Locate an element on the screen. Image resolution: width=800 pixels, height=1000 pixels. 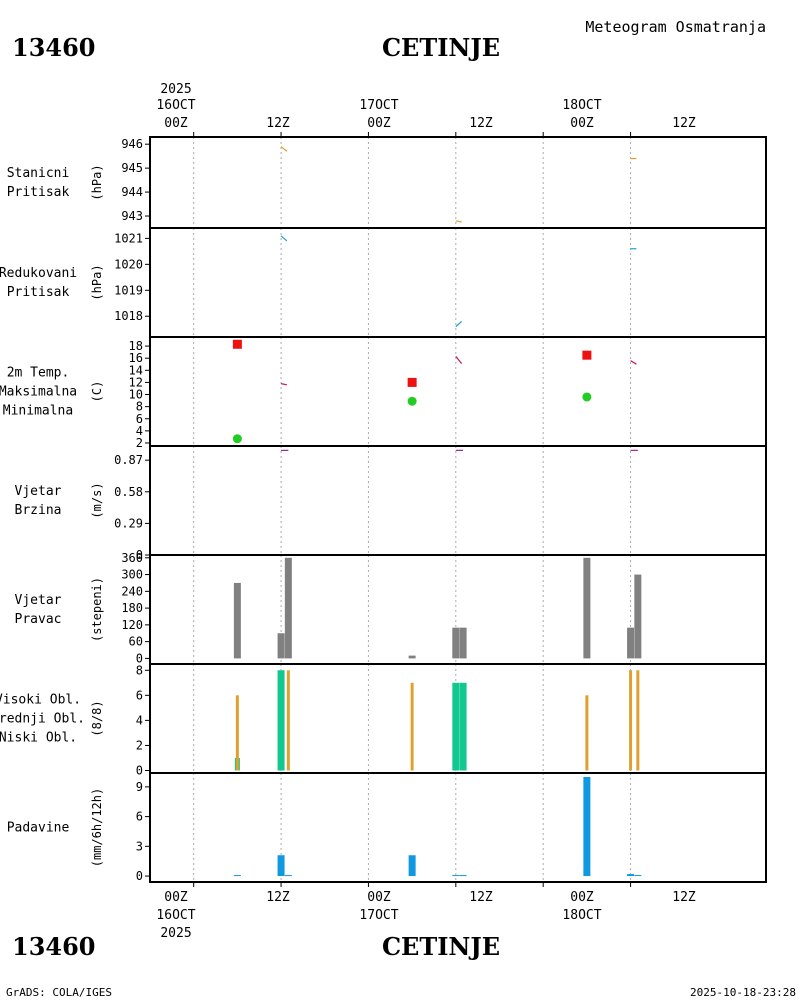
credit-label: GrADS: COLA/IGES is located at coordinates (59, 992).